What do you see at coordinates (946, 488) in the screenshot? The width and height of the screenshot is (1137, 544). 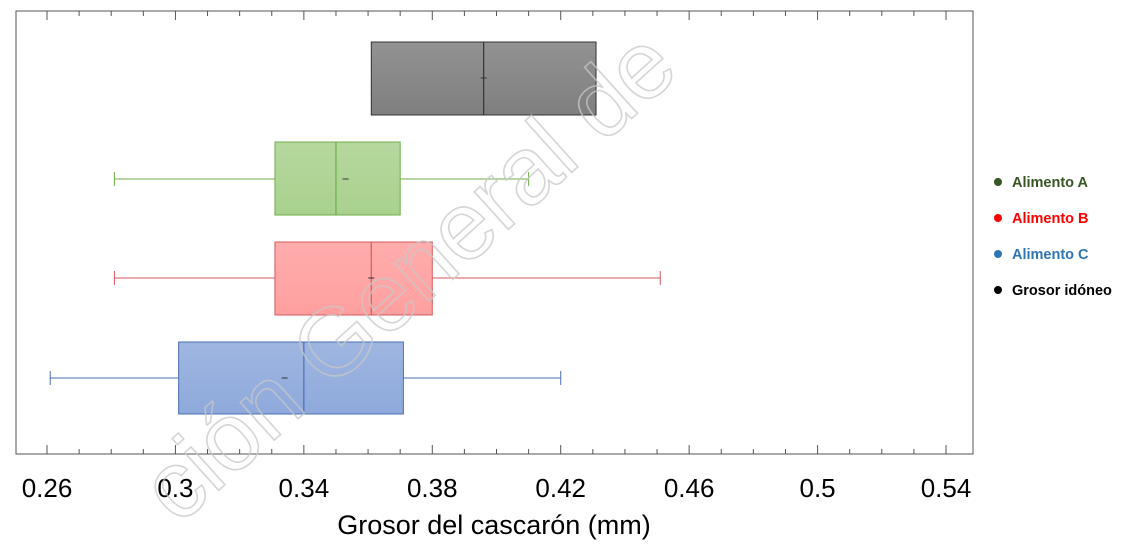 I see `x-tick-label: 0.54` at bounding box center [946, 488].